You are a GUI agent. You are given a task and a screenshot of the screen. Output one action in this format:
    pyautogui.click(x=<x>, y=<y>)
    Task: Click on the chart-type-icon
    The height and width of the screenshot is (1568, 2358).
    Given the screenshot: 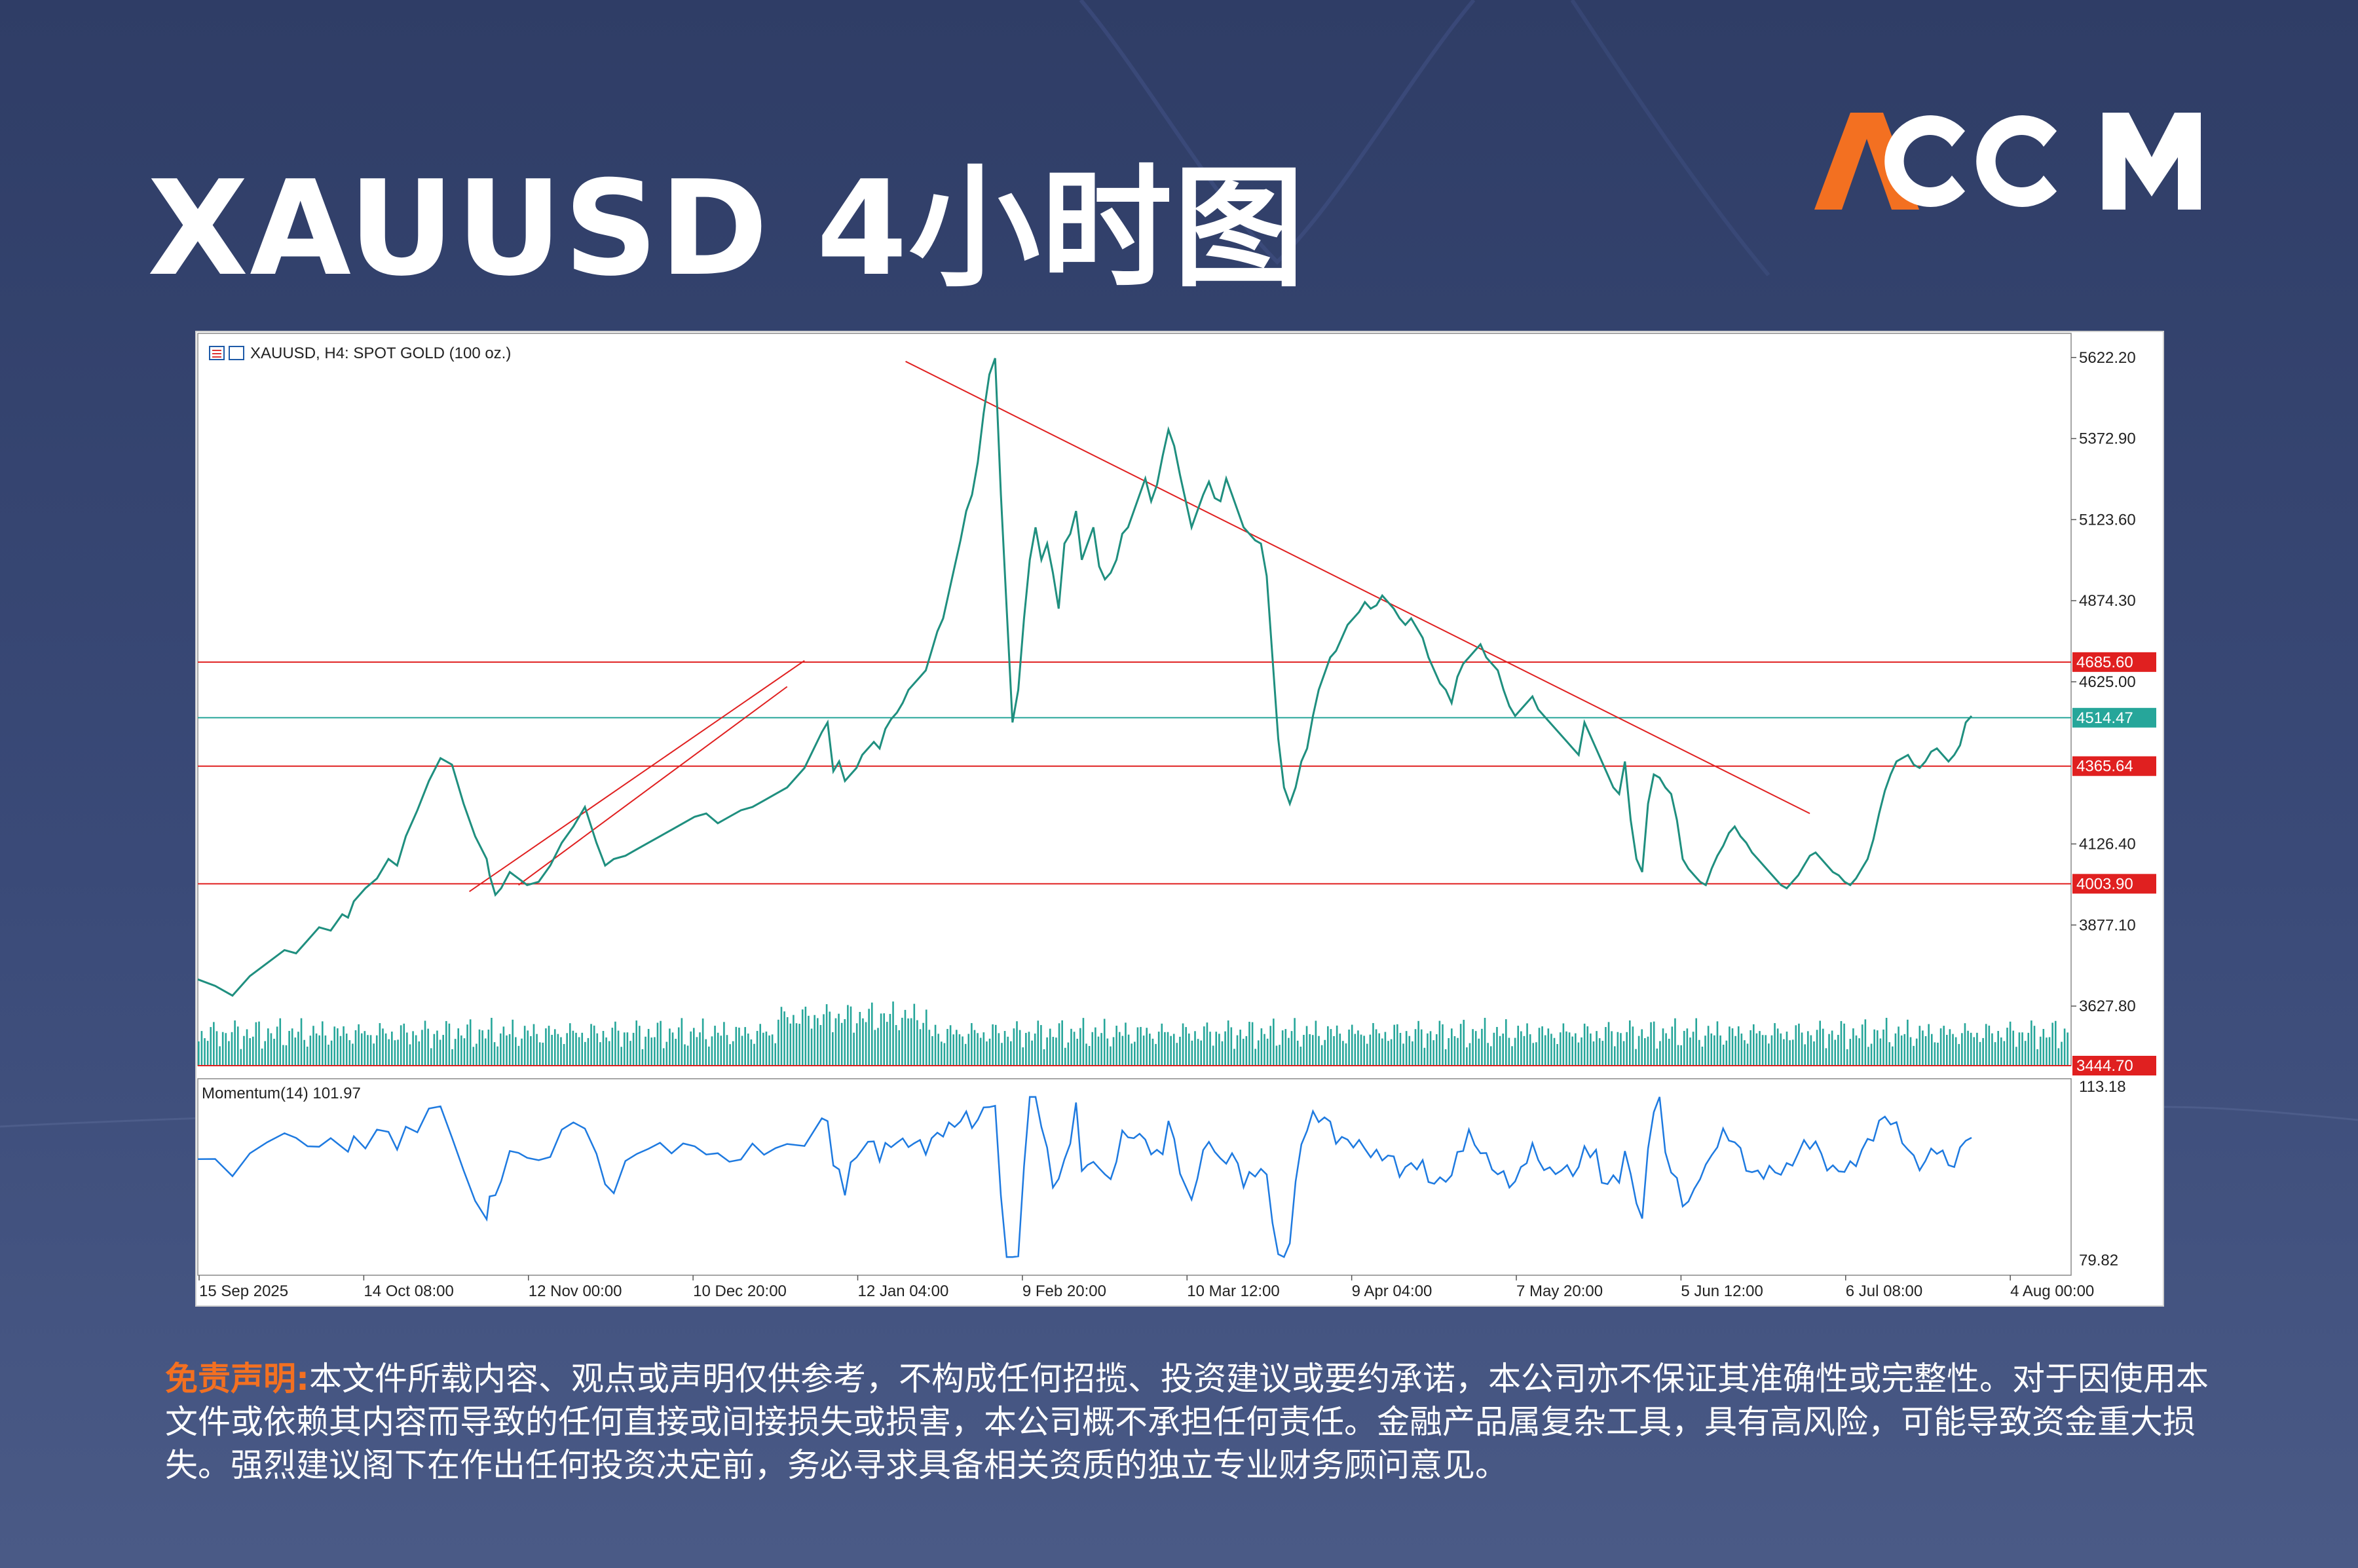 What is the action you would take?
    pyautogui.click(x=237, y=353)
    